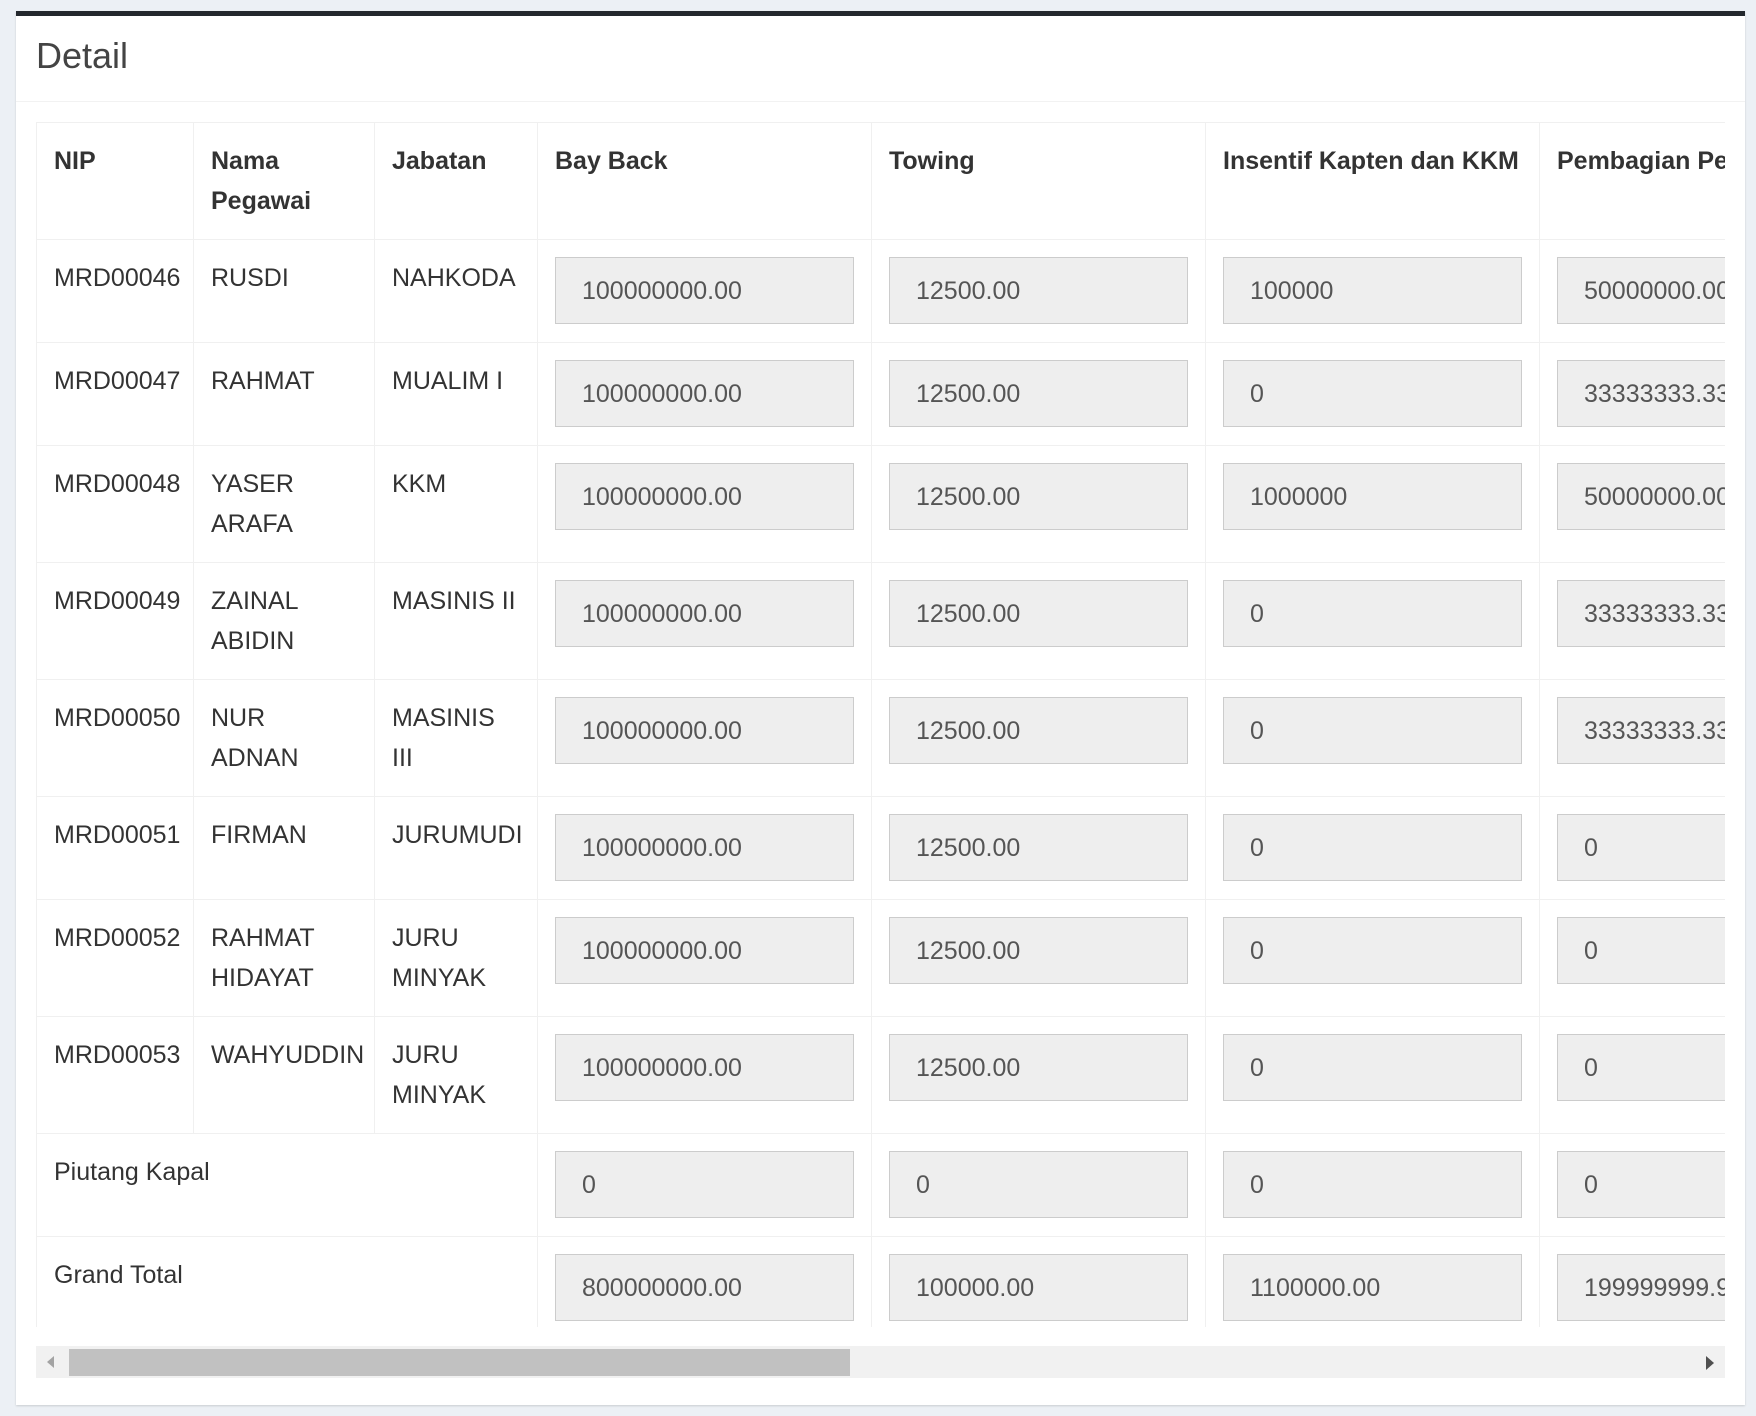 Image resolution: width=1756 pixels, height=1416 pixels. What do you see at coordinates (284, 738) in the screenshot?
I see `cell: NUR ADNAN` at bounding box center [284, 738].